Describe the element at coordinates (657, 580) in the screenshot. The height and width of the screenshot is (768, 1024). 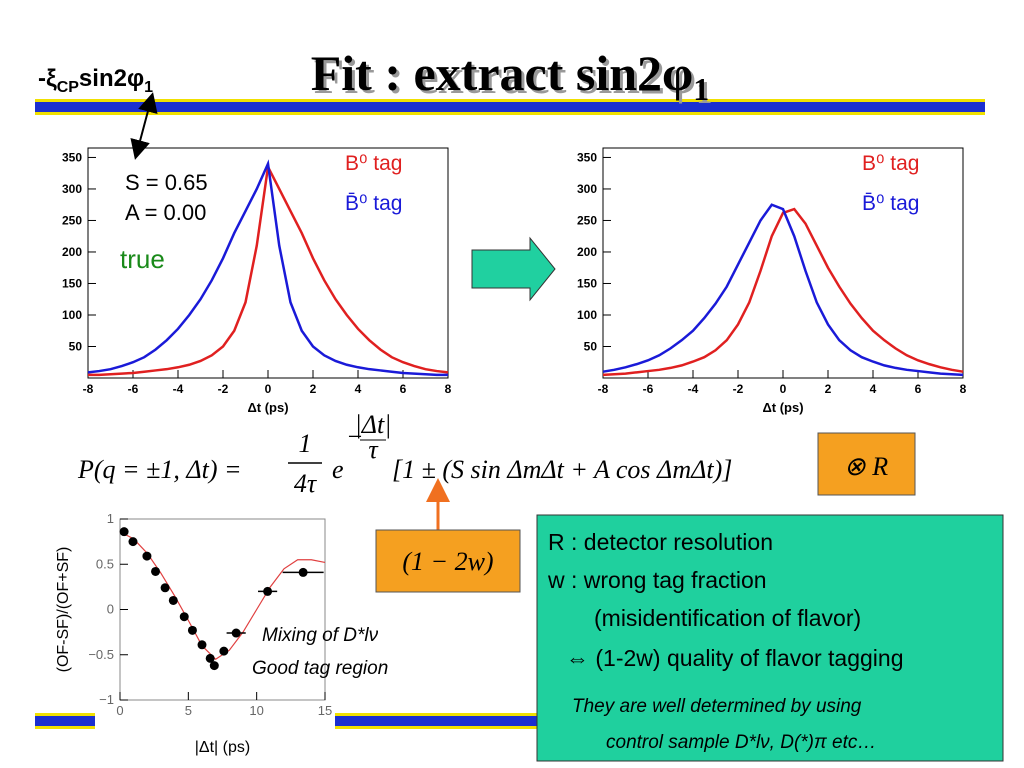
I see `note: w : wrong tag fraction` at that location.